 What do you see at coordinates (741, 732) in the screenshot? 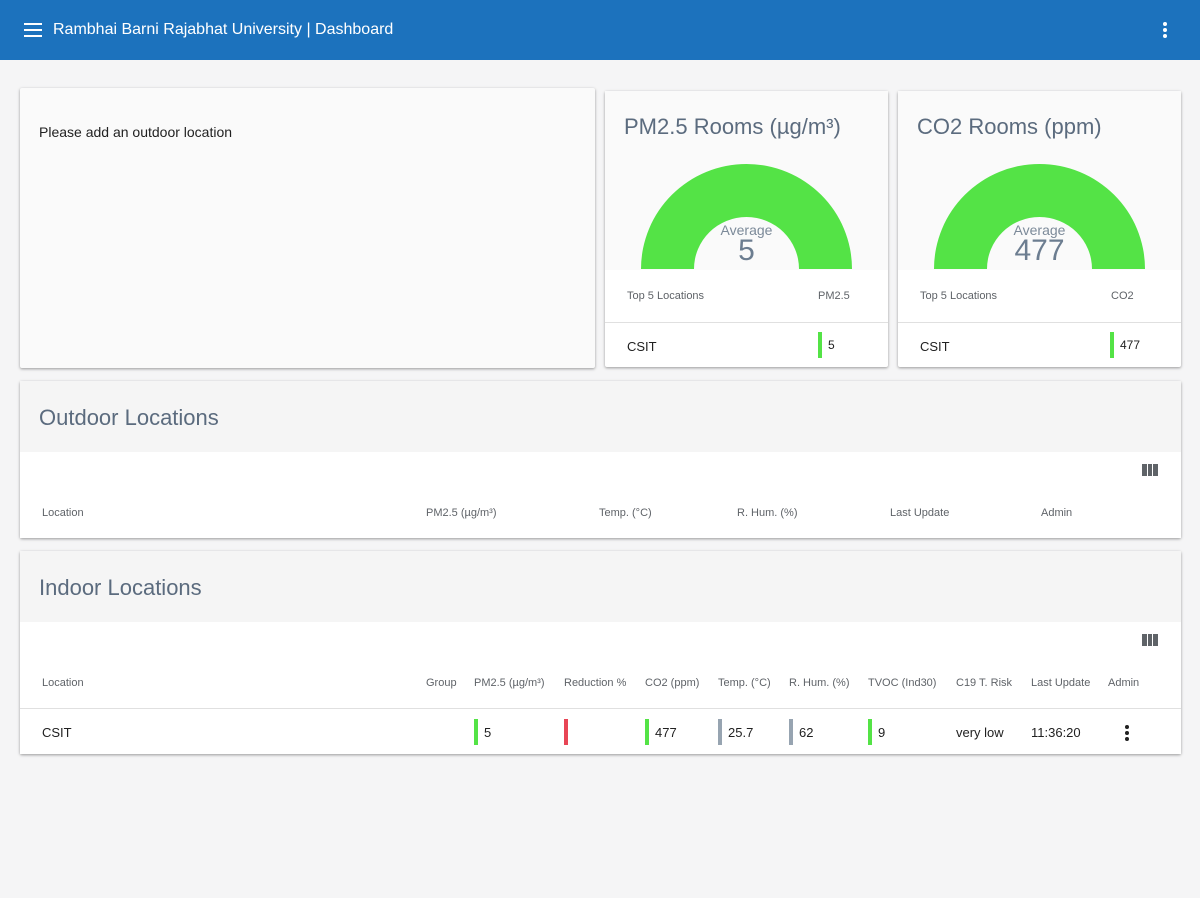
I see `row-temp-value: 25.7` at bounding box center [741, 732].